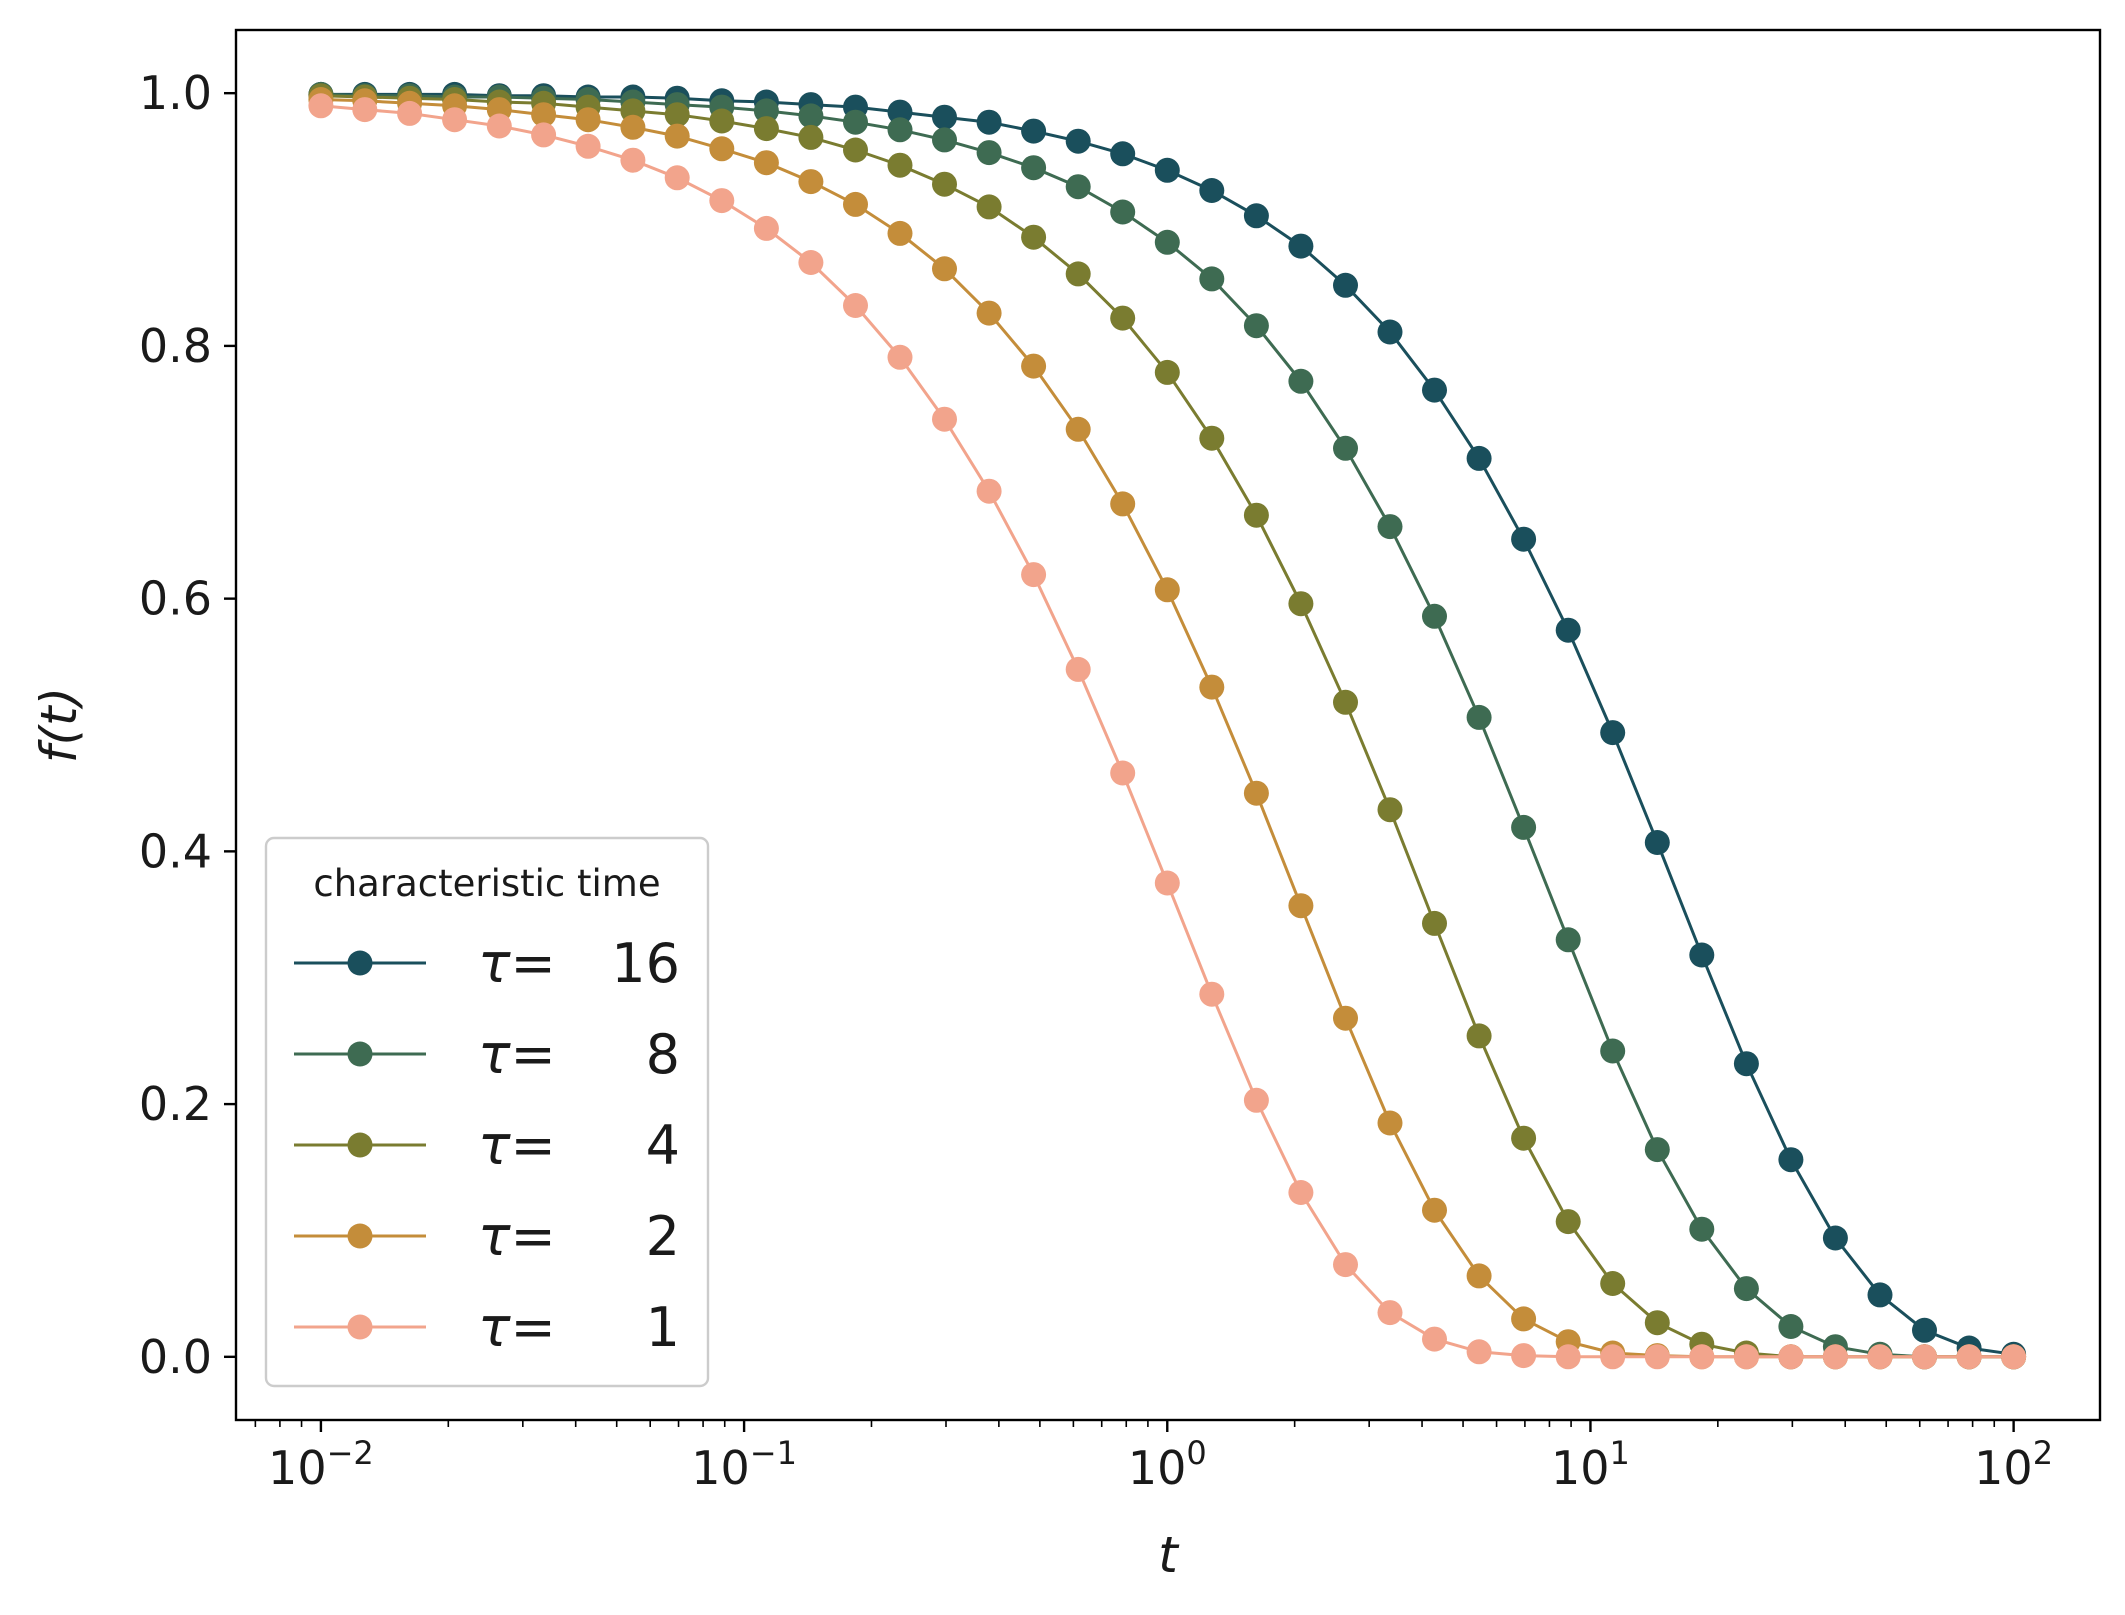  I want to click on y-axis-label: f(t), so click(59, 725).